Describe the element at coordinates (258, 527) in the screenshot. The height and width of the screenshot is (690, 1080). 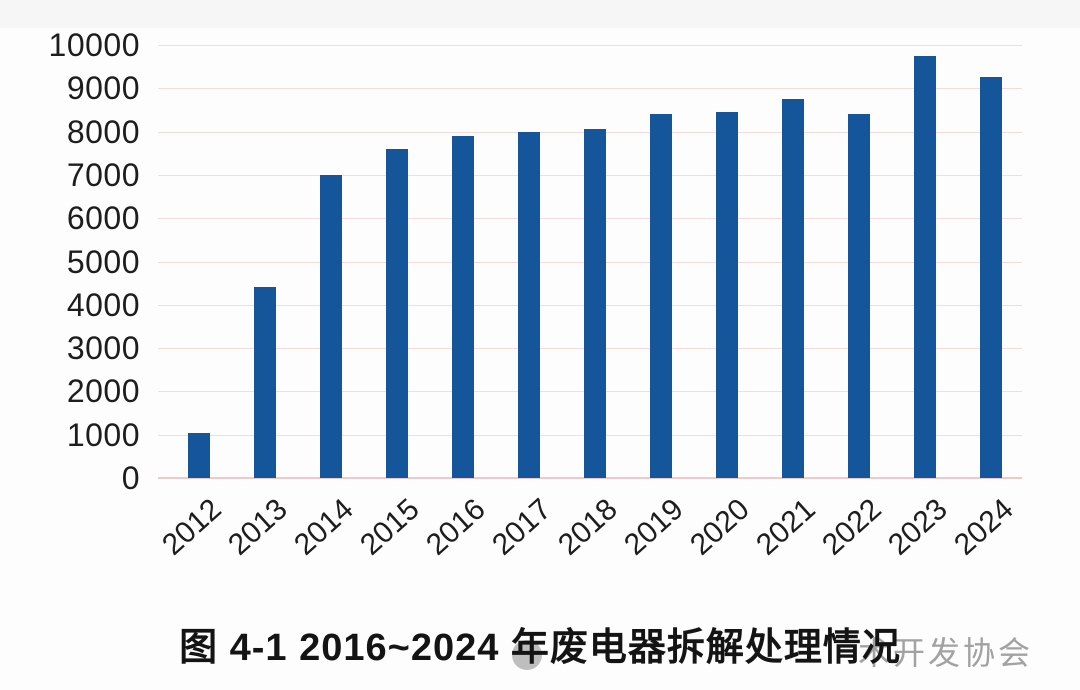
I see `x-tick-label-2013: 2013` at that location.